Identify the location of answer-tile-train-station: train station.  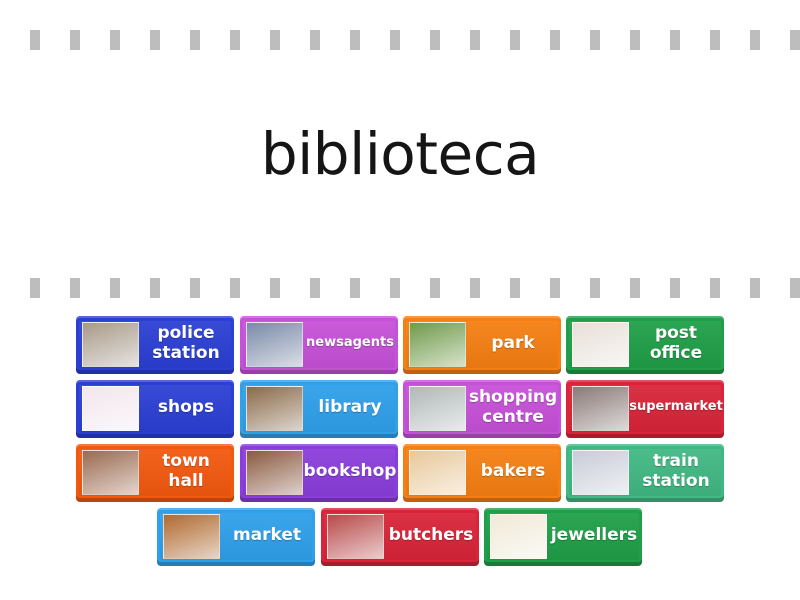
(645, 473).